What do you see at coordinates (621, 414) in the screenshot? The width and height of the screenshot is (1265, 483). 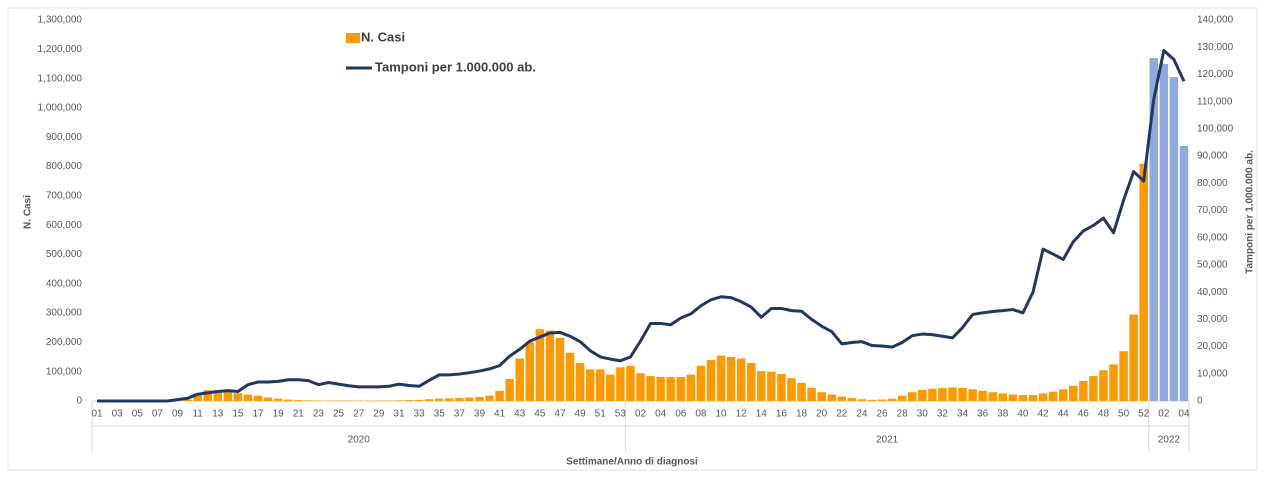 I see `x-tick-label: 53` at bounding box center [621, 414].